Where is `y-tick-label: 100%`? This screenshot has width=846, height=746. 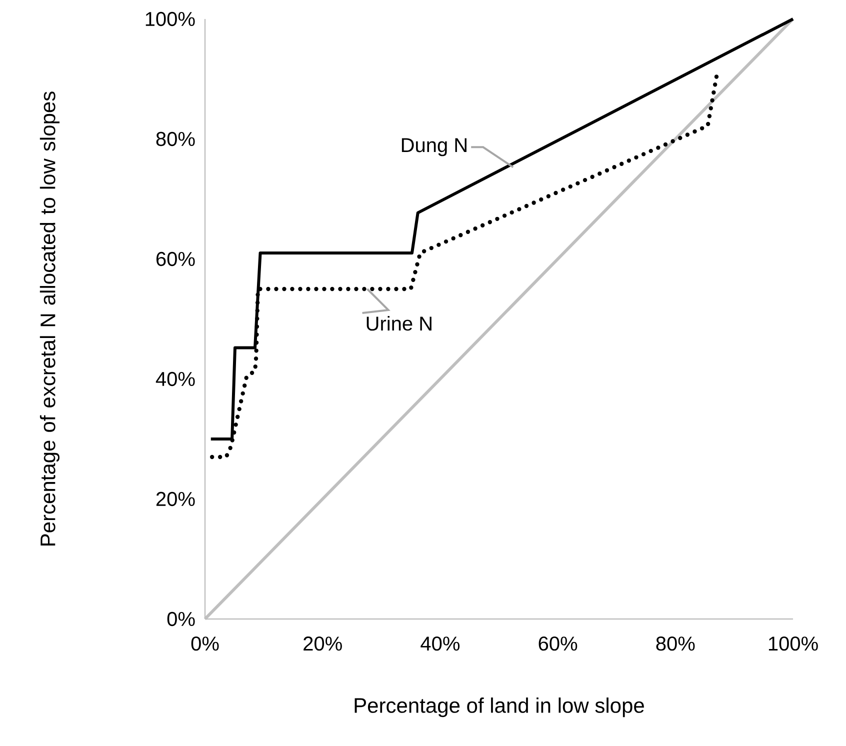
y-tick-label: 100% is located at coordinates (170, 19).